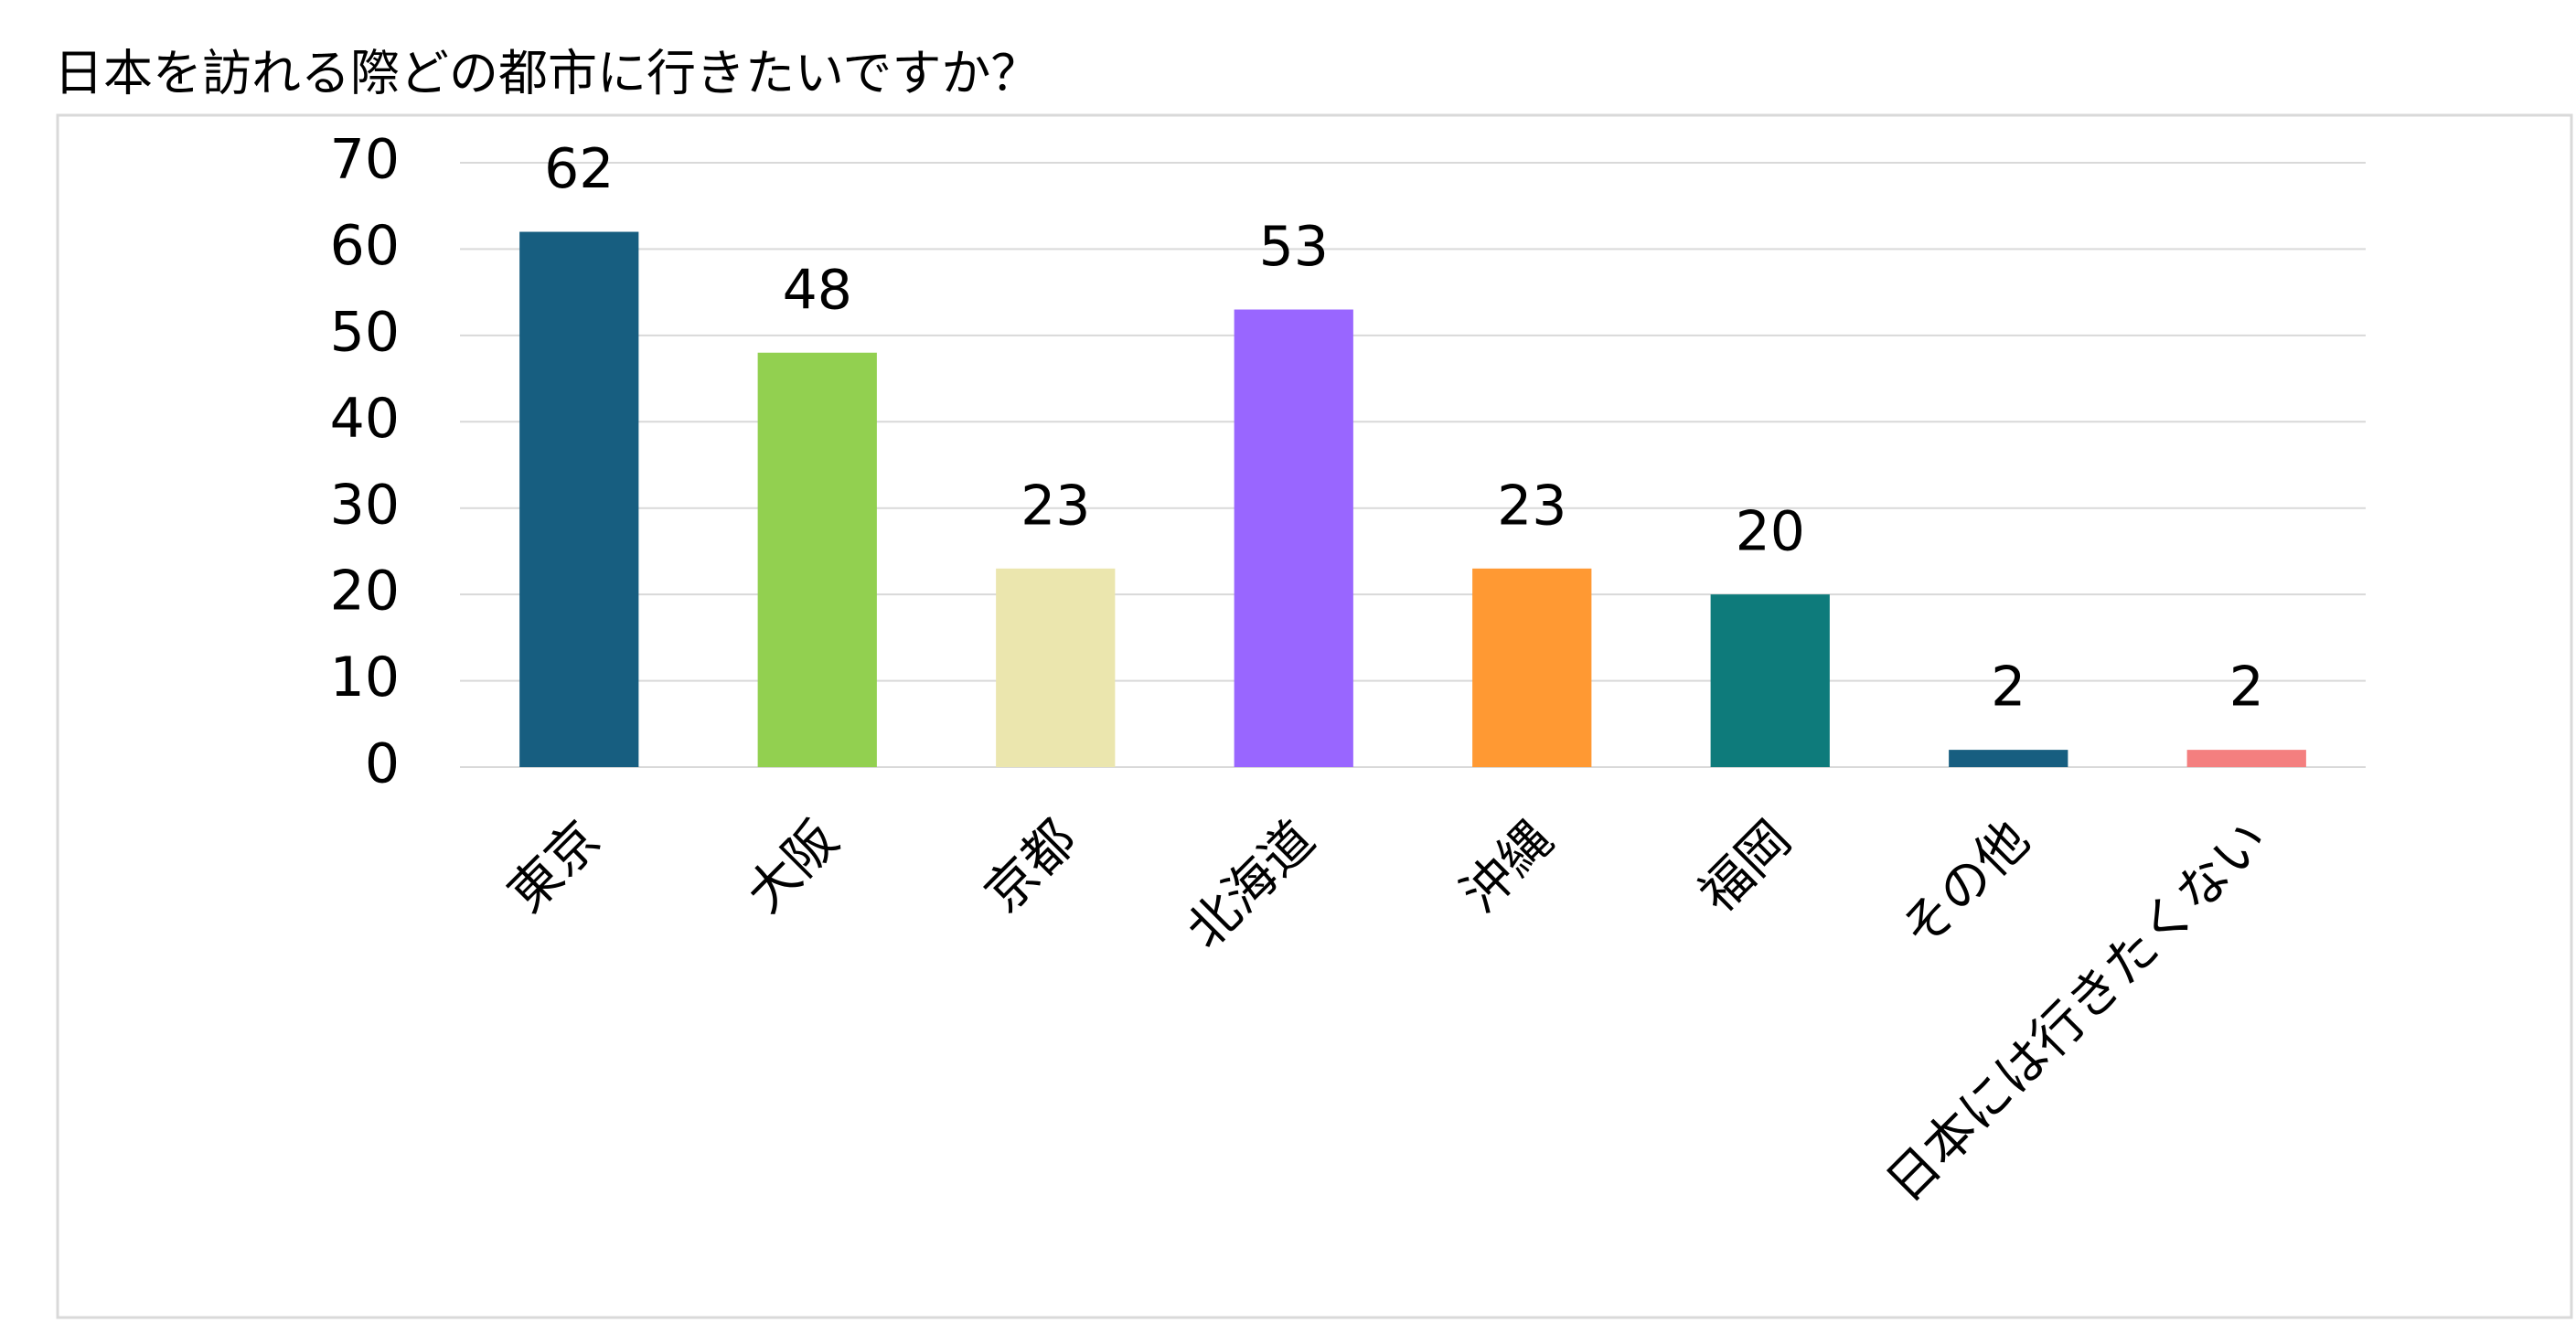  What do you see at coordinates (382, 764) in the screenshot?
I see `y-tick-label: 0` at bounding box center [382, 764].